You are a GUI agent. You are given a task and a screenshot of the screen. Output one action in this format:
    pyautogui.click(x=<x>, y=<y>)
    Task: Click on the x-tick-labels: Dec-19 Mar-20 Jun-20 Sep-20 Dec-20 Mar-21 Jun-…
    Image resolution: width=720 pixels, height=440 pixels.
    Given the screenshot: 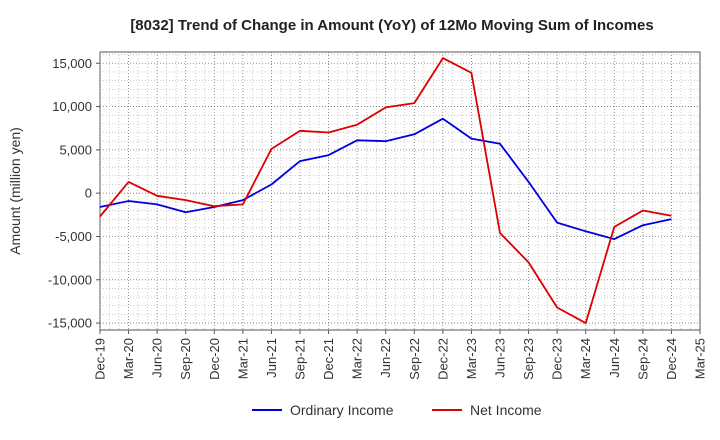 What is the action you would take?
    pyautogui.click(x=400, y=355)
    